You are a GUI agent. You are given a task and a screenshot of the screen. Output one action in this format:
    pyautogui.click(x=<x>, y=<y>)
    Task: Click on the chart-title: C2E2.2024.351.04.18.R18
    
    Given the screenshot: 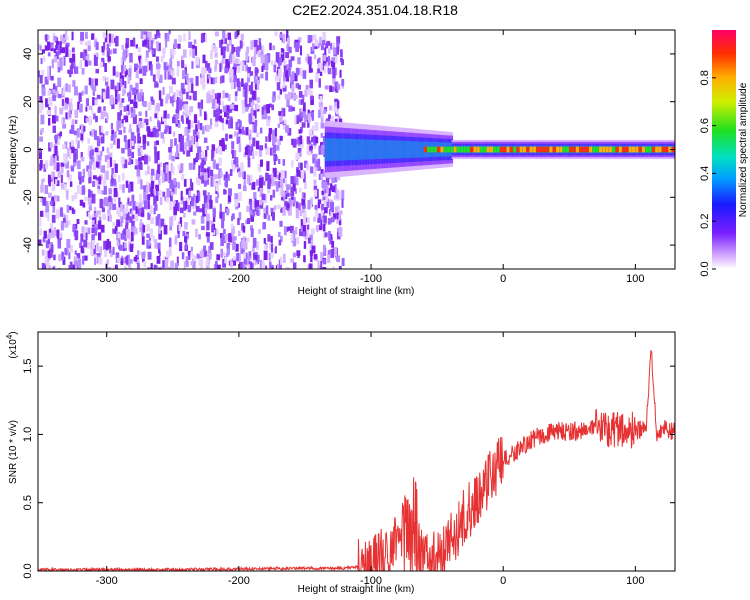 What is the action you would take?
    pyautogui.click(x=375, y=10)
    